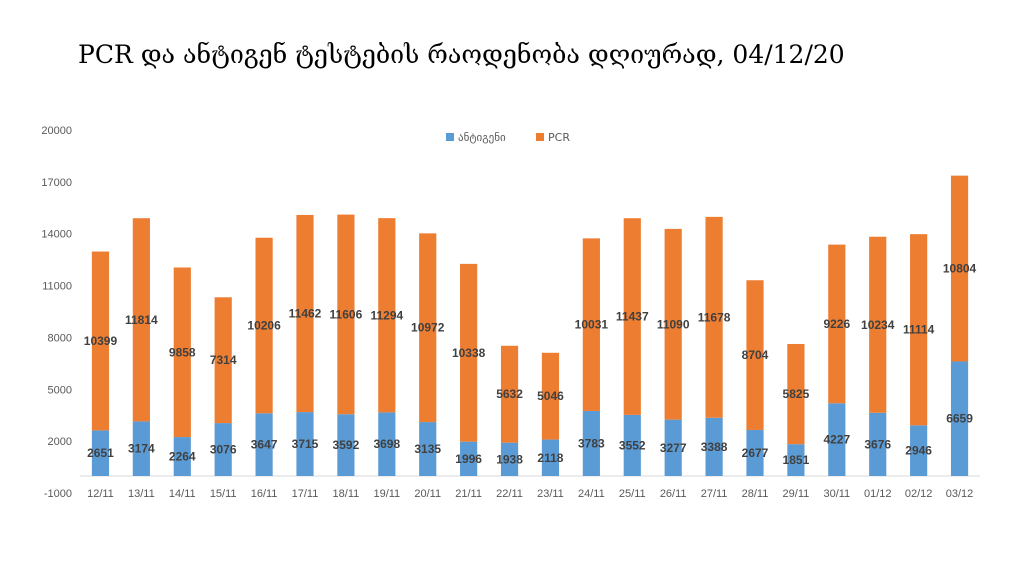  I want to click on data-label: 2264, so click(182, 457).